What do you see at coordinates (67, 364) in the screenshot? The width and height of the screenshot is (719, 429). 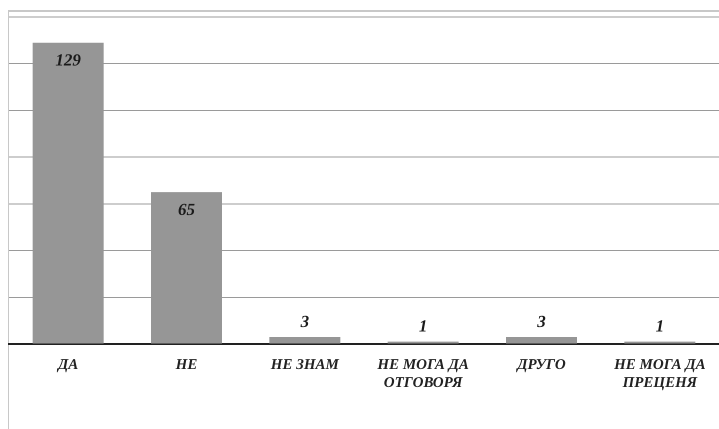 I see `x-tick-label: ДА` at bounding box center [67, 364].